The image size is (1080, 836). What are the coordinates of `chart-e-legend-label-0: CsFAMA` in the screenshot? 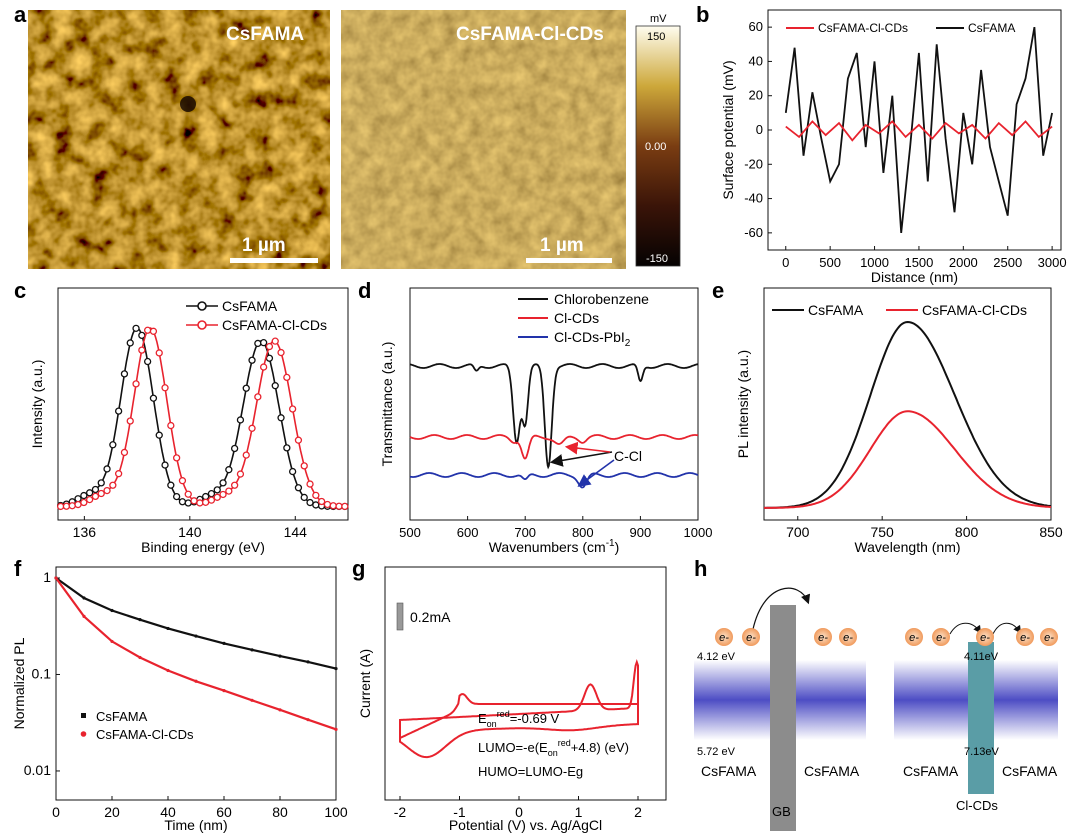 It's located at (836, 310).